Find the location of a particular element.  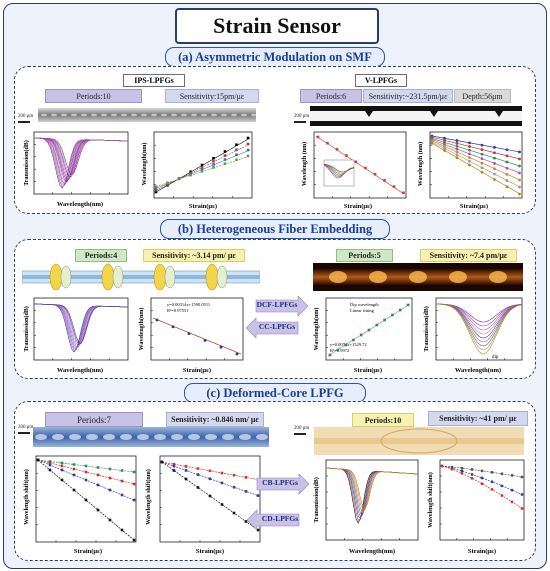

c-right-scale-bar: 200 μm is located at coordinates (302, 430).